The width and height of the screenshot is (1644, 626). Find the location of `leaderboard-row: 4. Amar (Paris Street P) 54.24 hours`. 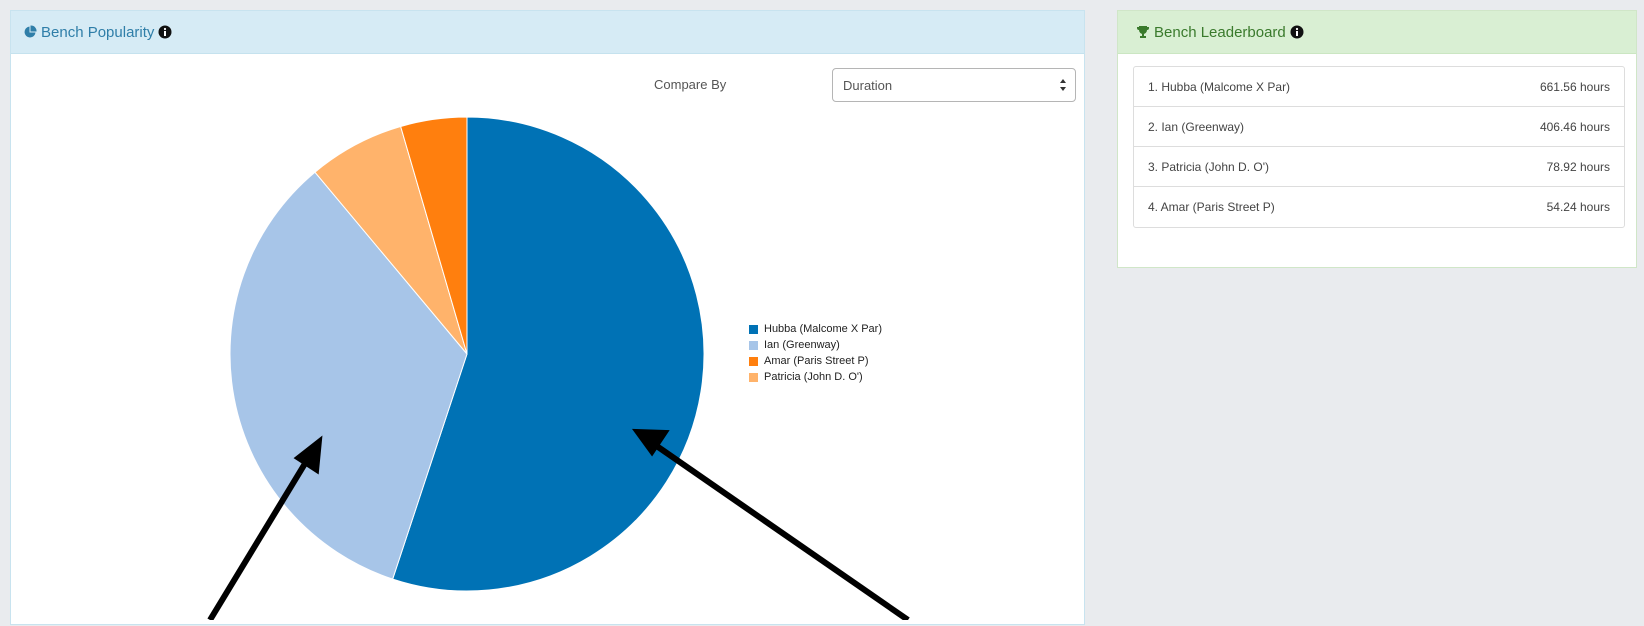

leaderboard-row: 4. Amar (Paris Street P) 54.24 hours is located at coordinates (1379, 207).